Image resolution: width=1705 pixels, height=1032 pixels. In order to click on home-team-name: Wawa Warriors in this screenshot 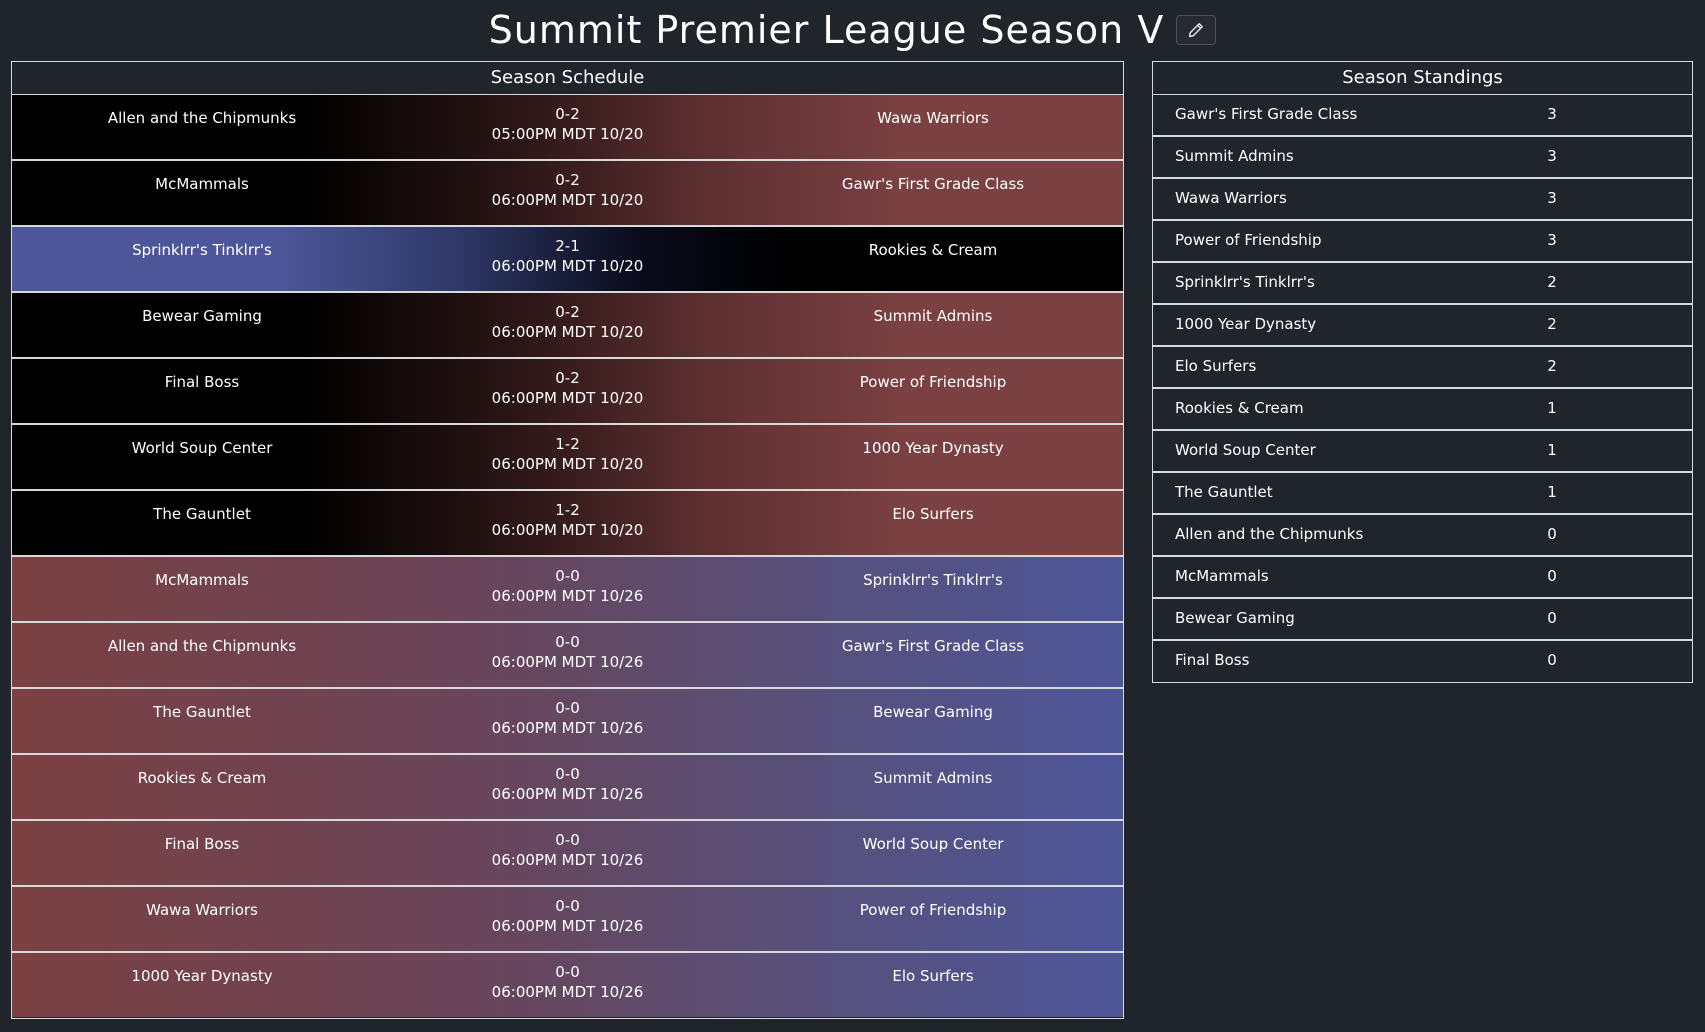, I will do `click(202, 910)`.